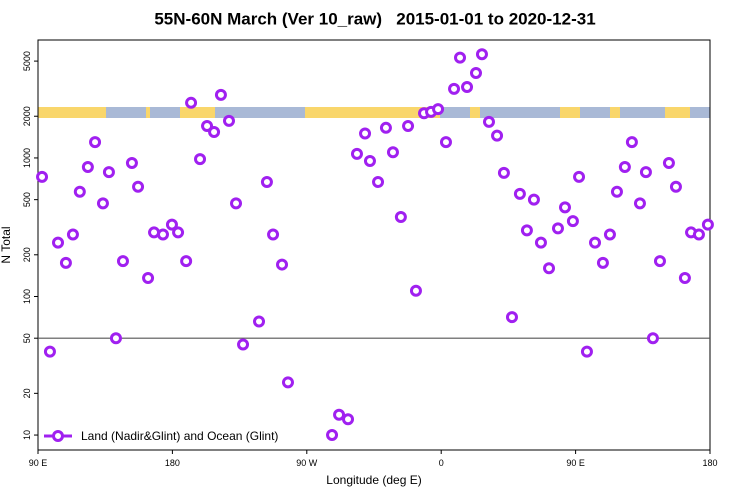  Describe the element at coordinates (179, 436) in the screenshot. I see `legend-label: Land (Nadir&Glint) and Ocean (Glint)` at that location.